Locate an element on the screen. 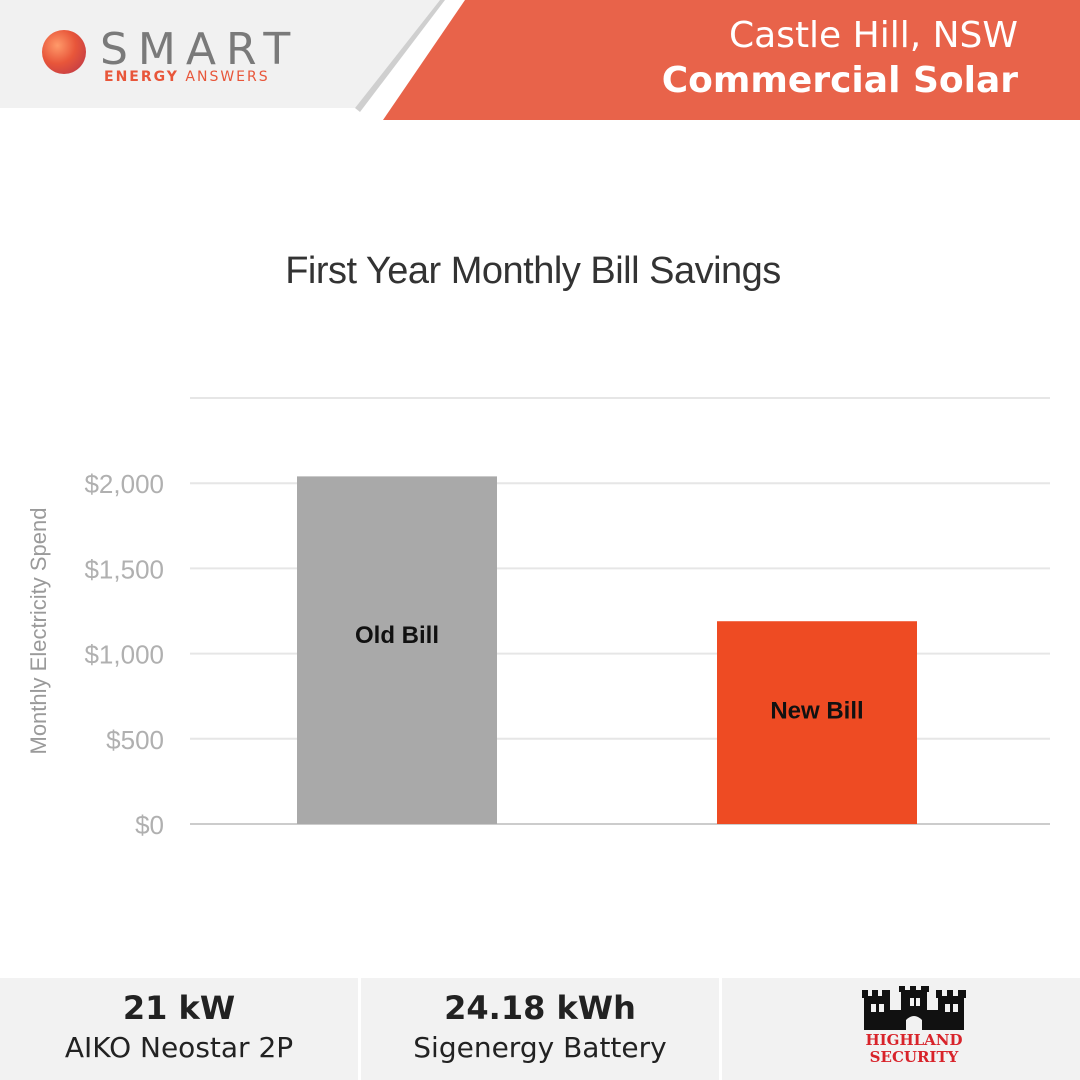  chart-title: First Year Monthly Bill Savings is located at coordinates (533, 271).